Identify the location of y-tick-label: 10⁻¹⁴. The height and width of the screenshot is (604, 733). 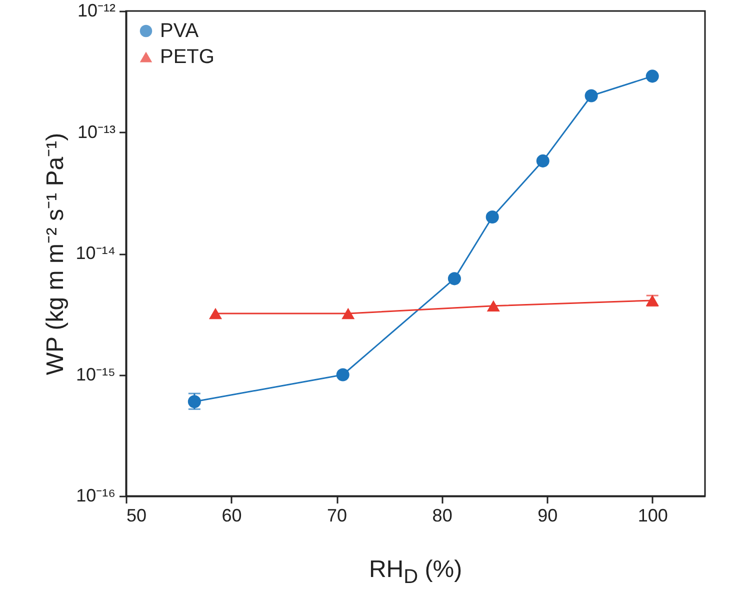
(96, 253).